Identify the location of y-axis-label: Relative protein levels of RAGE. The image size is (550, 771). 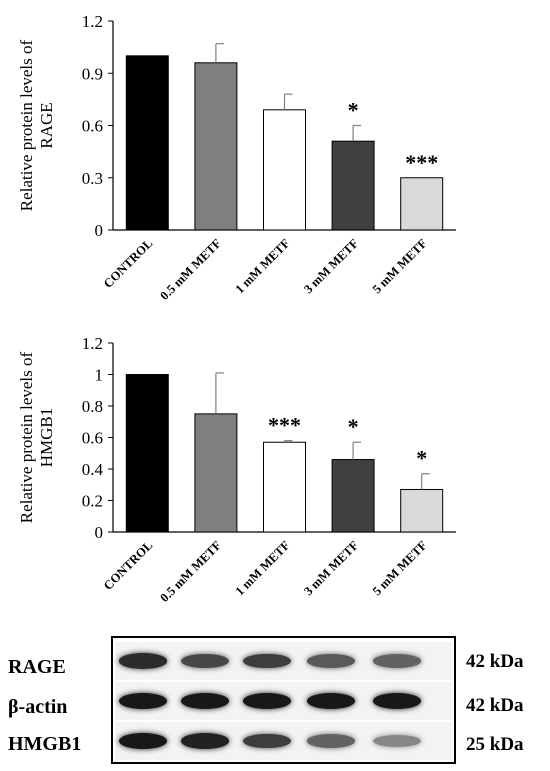
(36, 125).